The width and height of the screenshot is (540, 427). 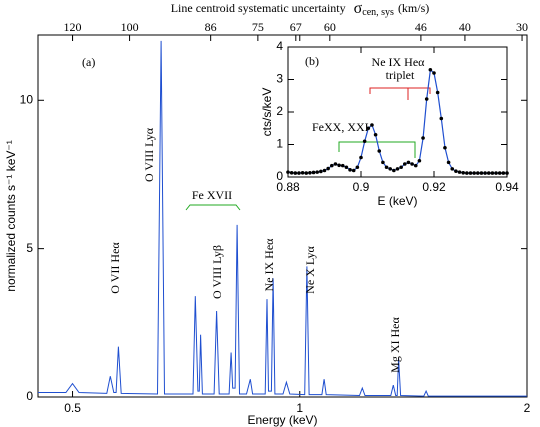 I want to click on annotation: Mg XI Heα, so click(x=395, y=344).